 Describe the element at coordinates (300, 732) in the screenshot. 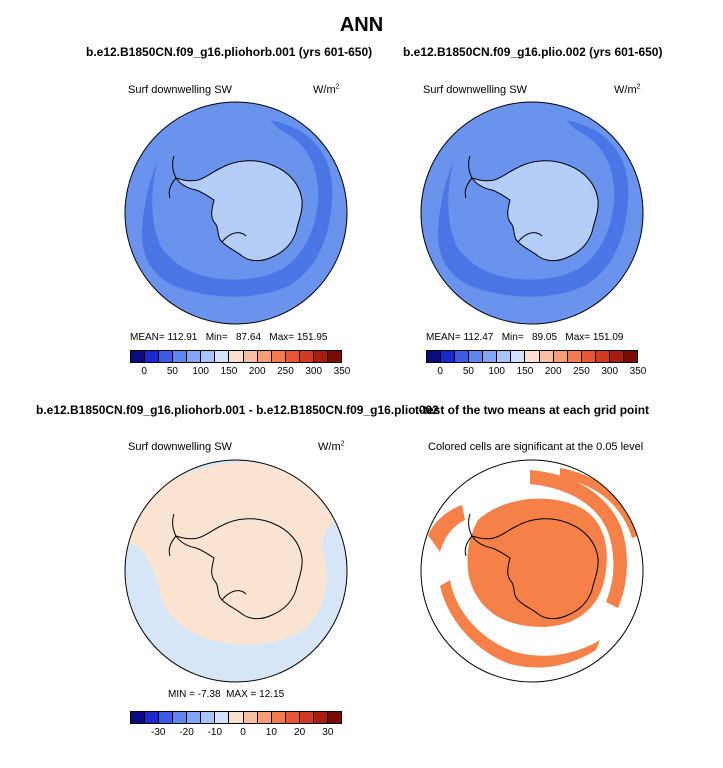

I see `colorbar-tick-label: 20` at that location.